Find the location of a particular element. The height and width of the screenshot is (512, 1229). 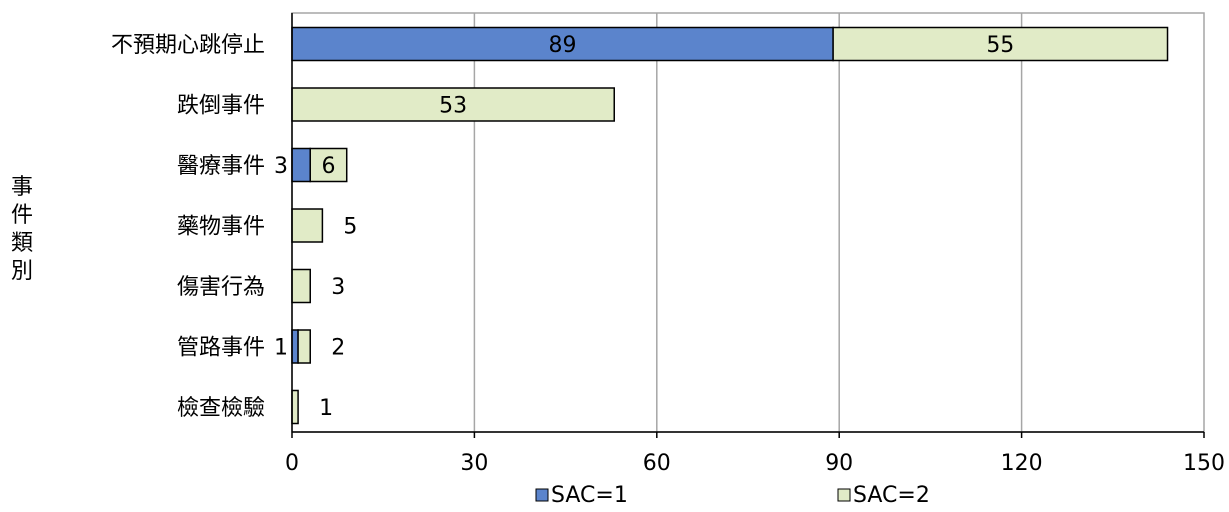

data-label-sac2: 2 is located at coordinates (338, 348).